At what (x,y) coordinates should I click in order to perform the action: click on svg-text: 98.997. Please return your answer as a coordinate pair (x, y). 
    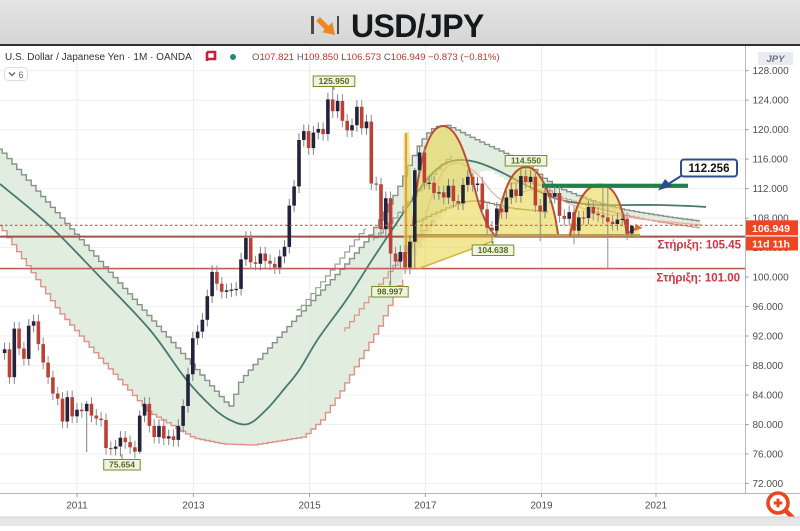
    Looking at the image, I should click on (390, 292).